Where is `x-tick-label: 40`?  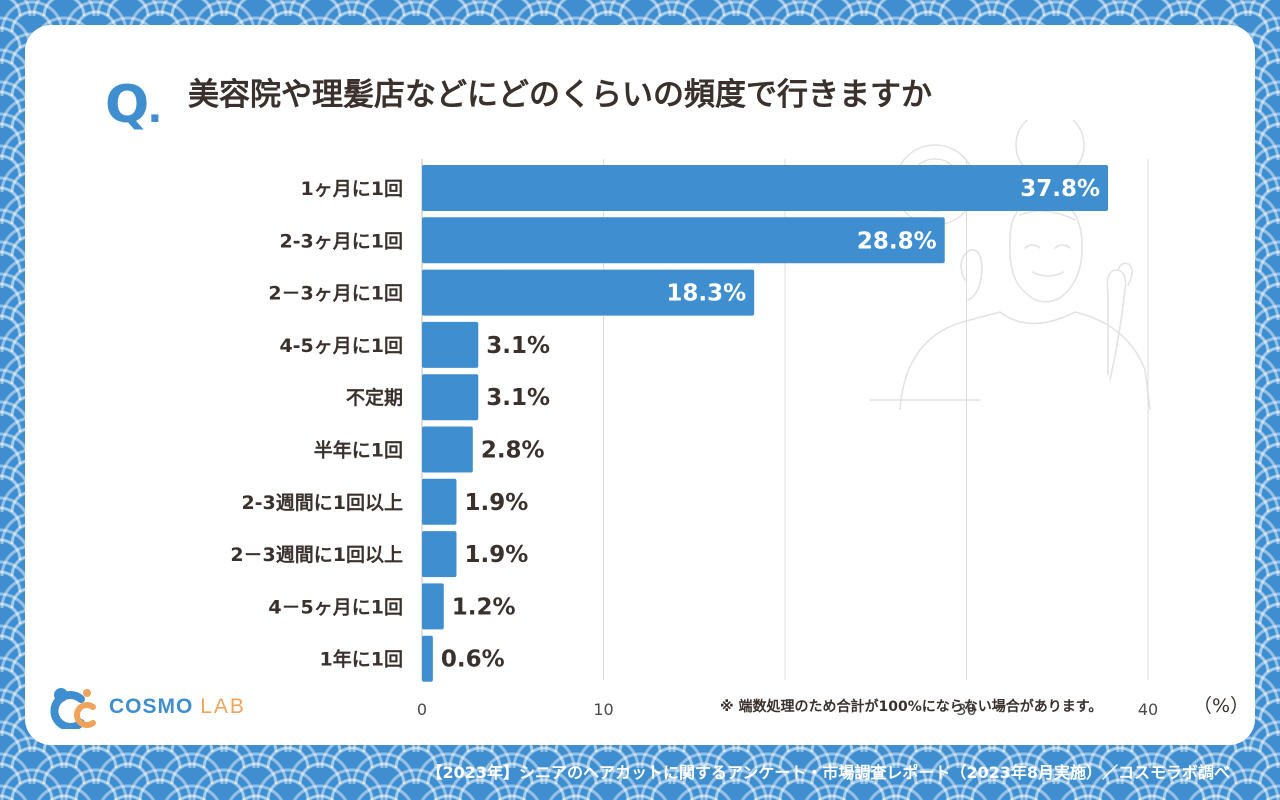
x-tick-label: 40 is located at coordinates (1148, 709).